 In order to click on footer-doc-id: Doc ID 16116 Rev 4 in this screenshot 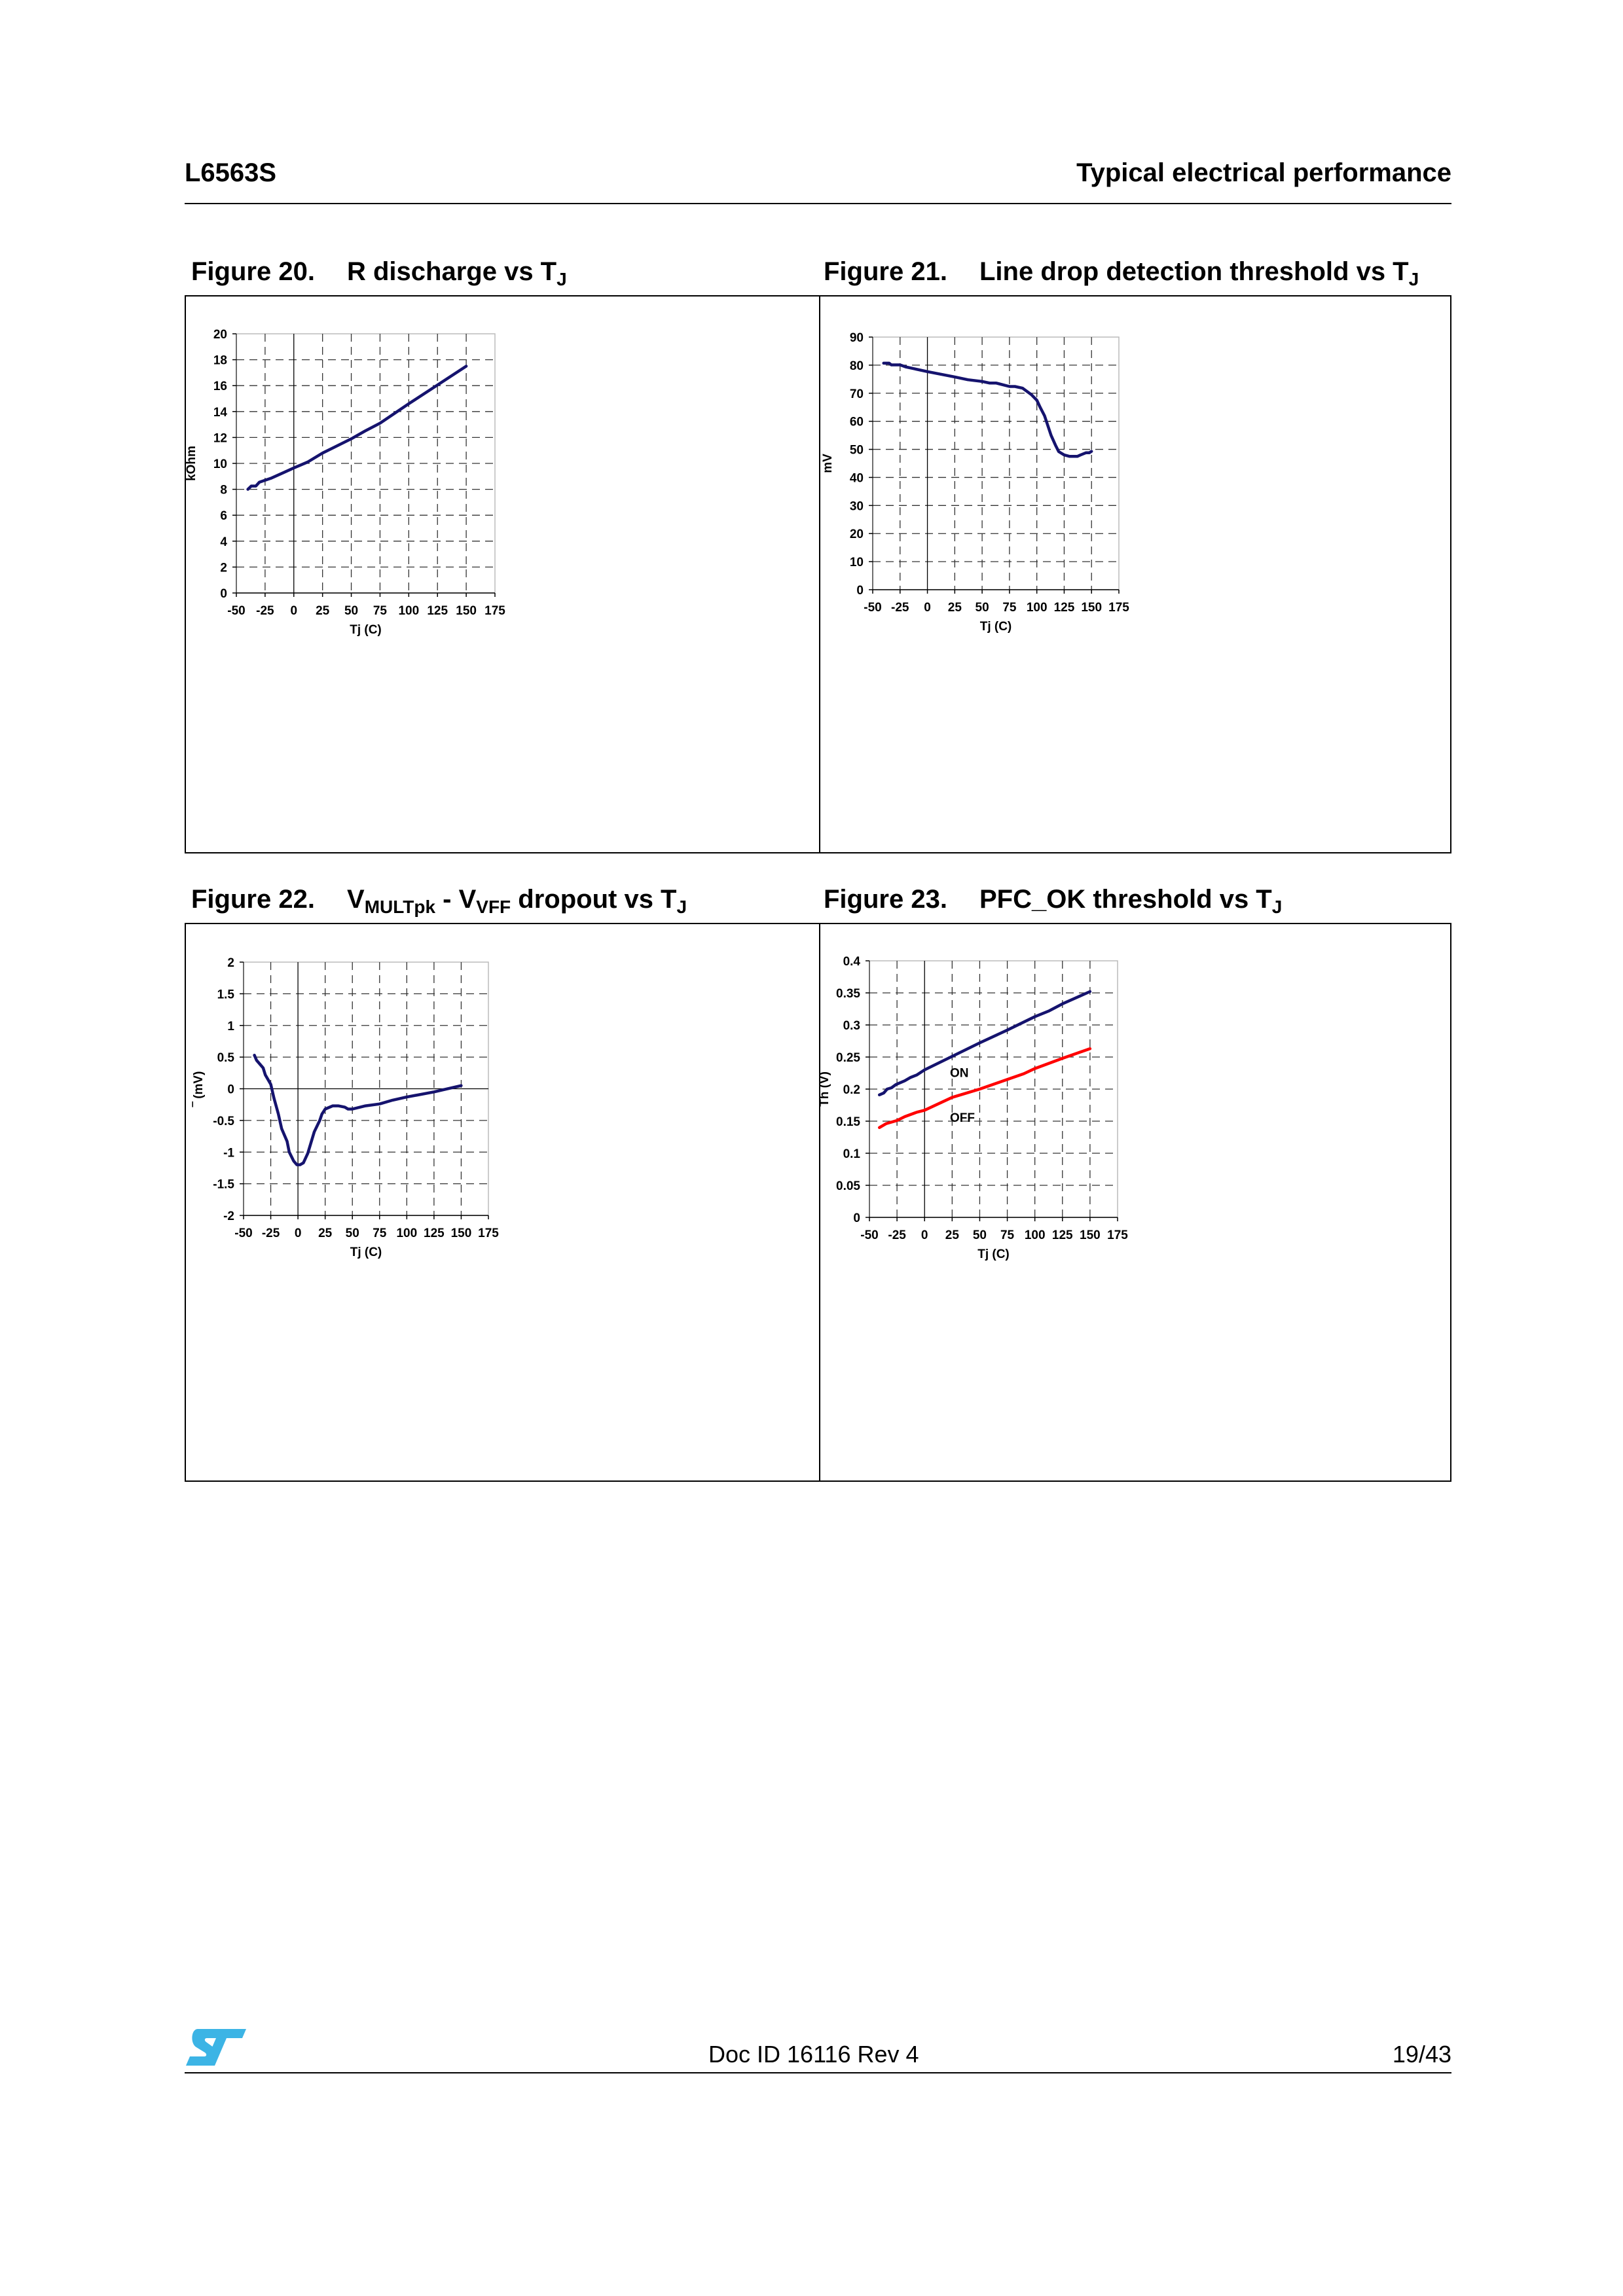, I will do `click(813, 2054)`.